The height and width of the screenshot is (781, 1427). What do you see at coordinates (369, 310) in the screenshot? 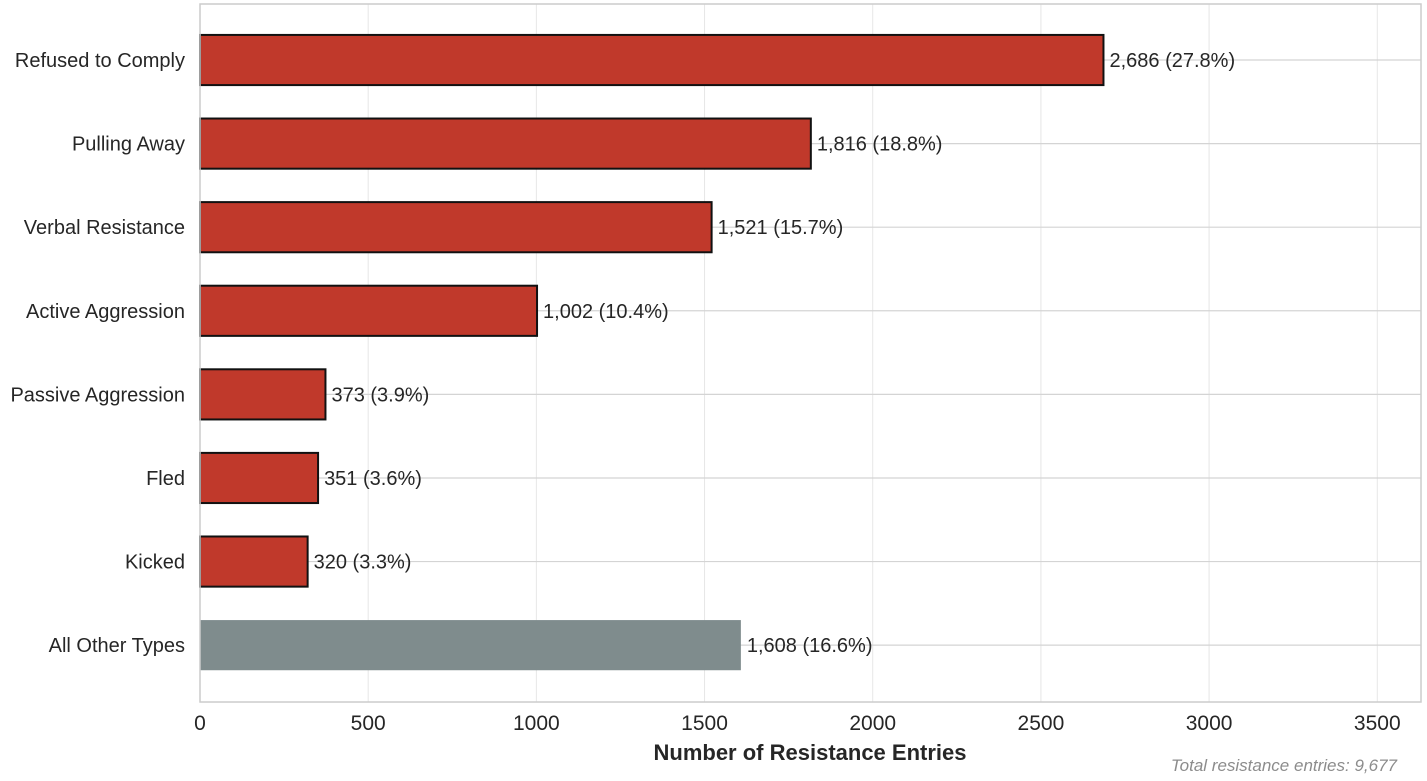
I see `bar-active-aggression` at bounding box center [369, 310].